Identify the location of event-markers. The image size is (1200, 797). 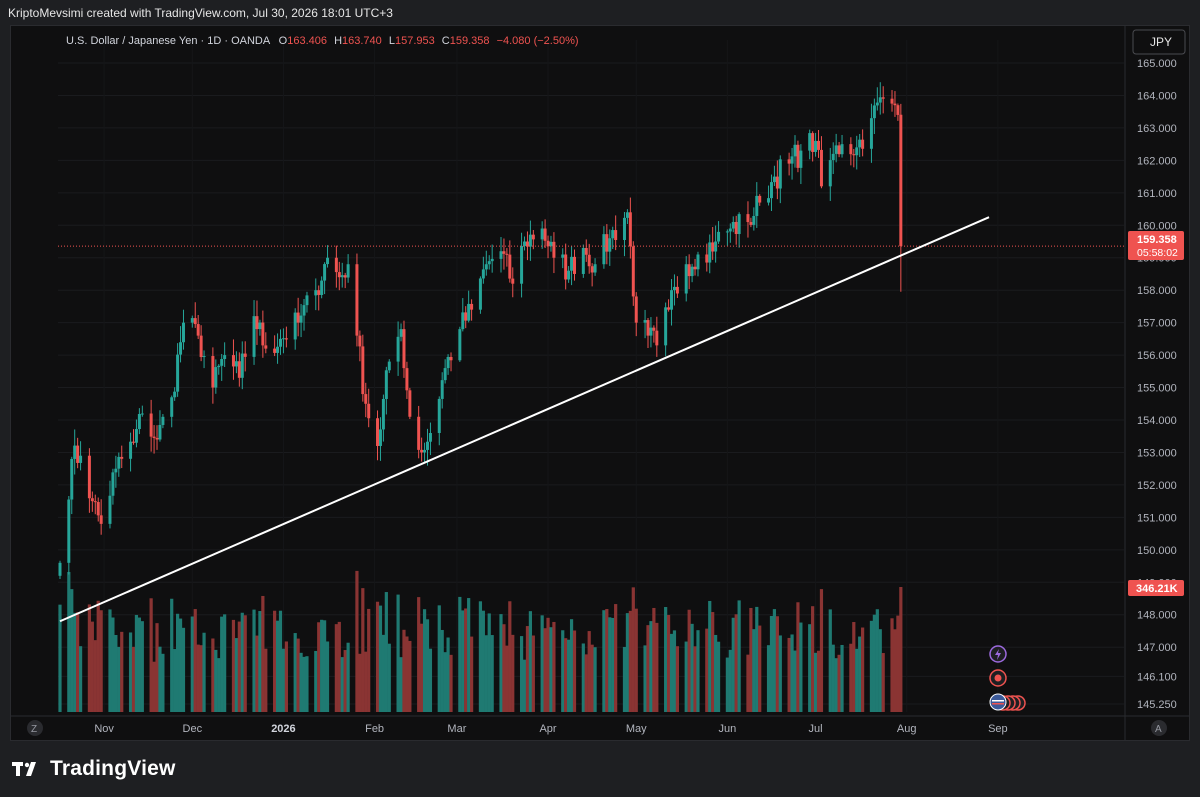
(1007, 678).